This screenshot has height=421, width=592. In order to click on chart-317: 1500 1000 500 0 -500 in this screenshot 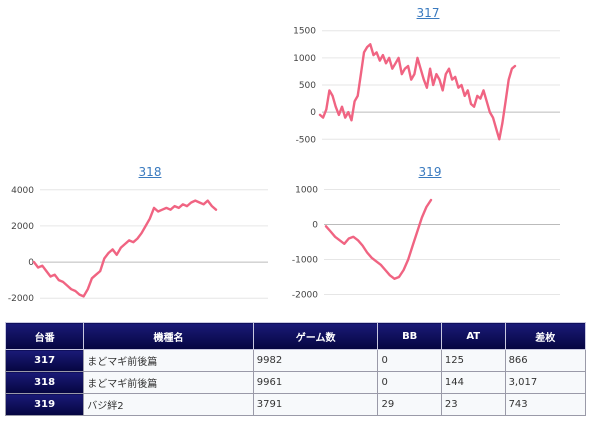, I will do `click(426, 86)`.